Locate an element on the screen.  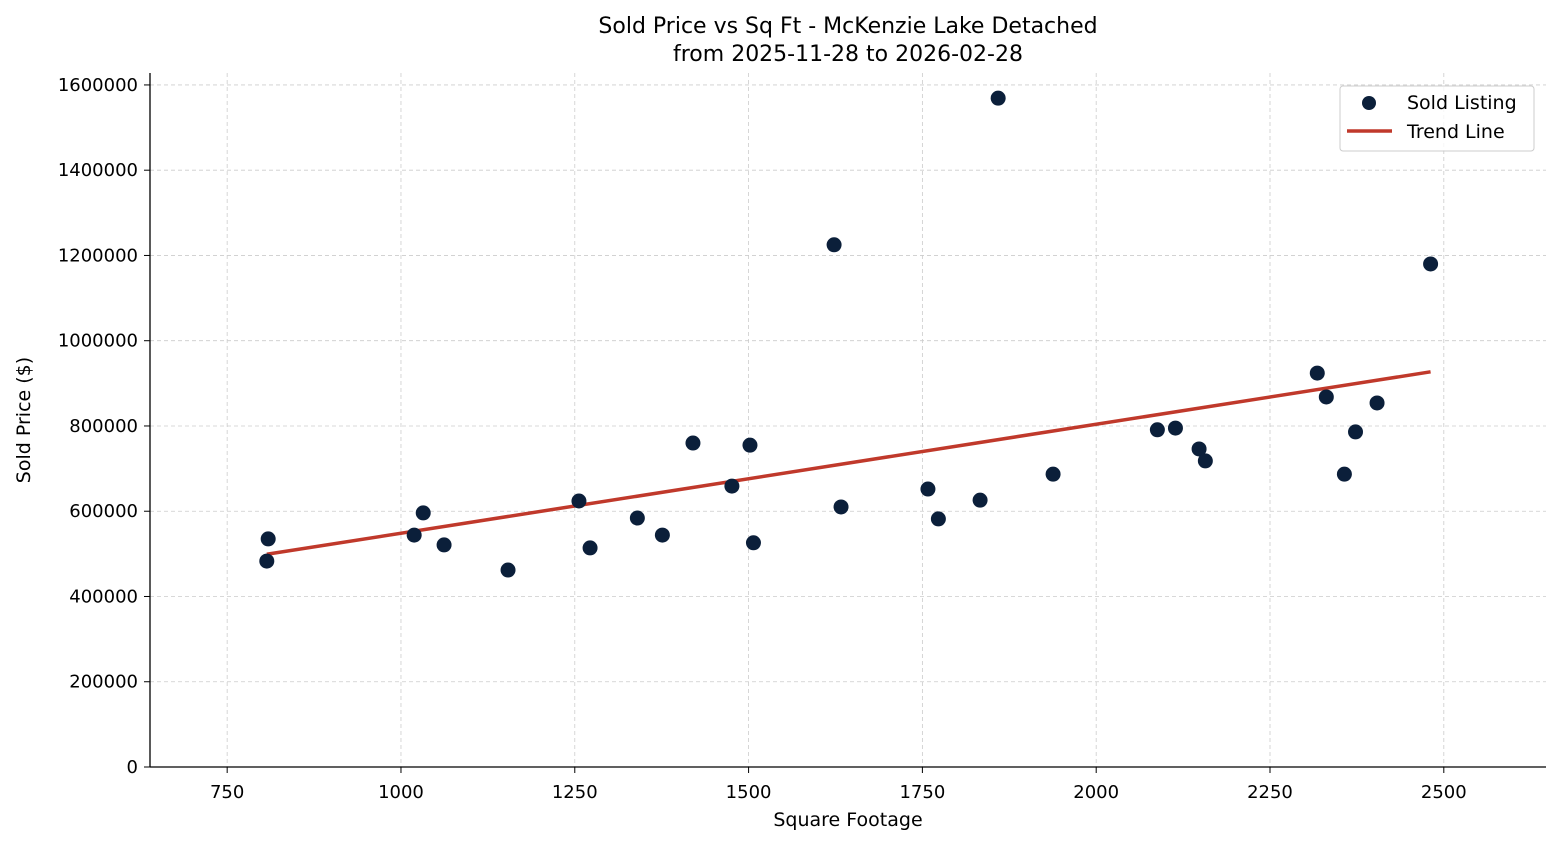
y-tick-label: 1000000 is located at coordinates (98, 341).